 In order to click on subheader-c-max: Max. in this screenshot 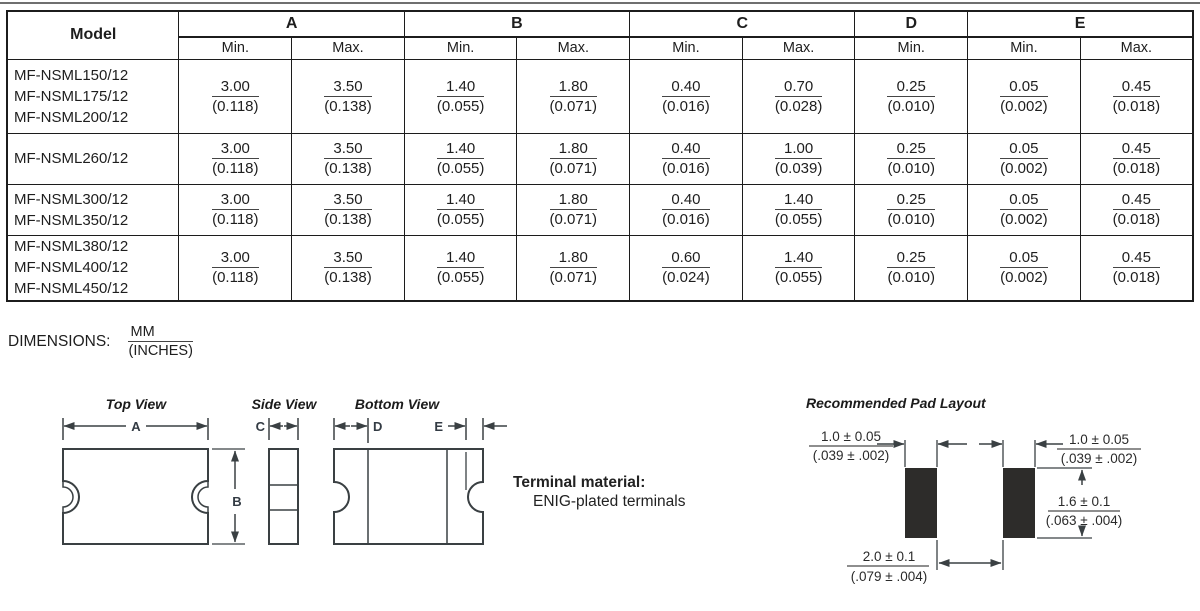, I will do `click(798, 48)`.